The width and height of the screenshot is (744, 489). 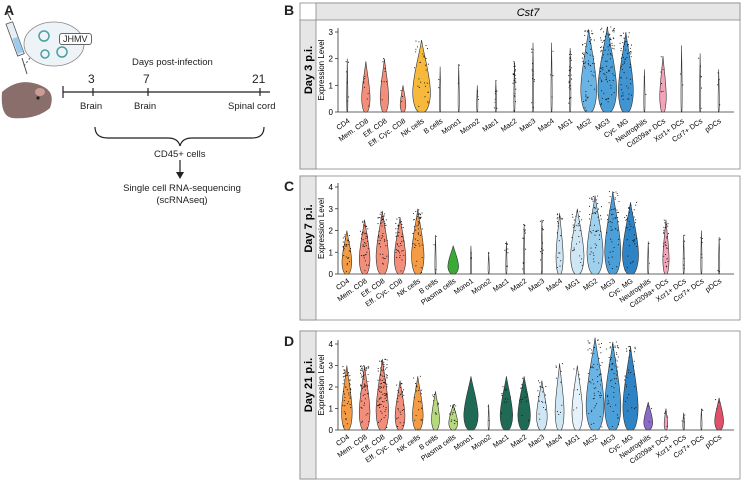 I want to click on method-line1: Single cell RNA-sequencing, so click(x=182, y=188).